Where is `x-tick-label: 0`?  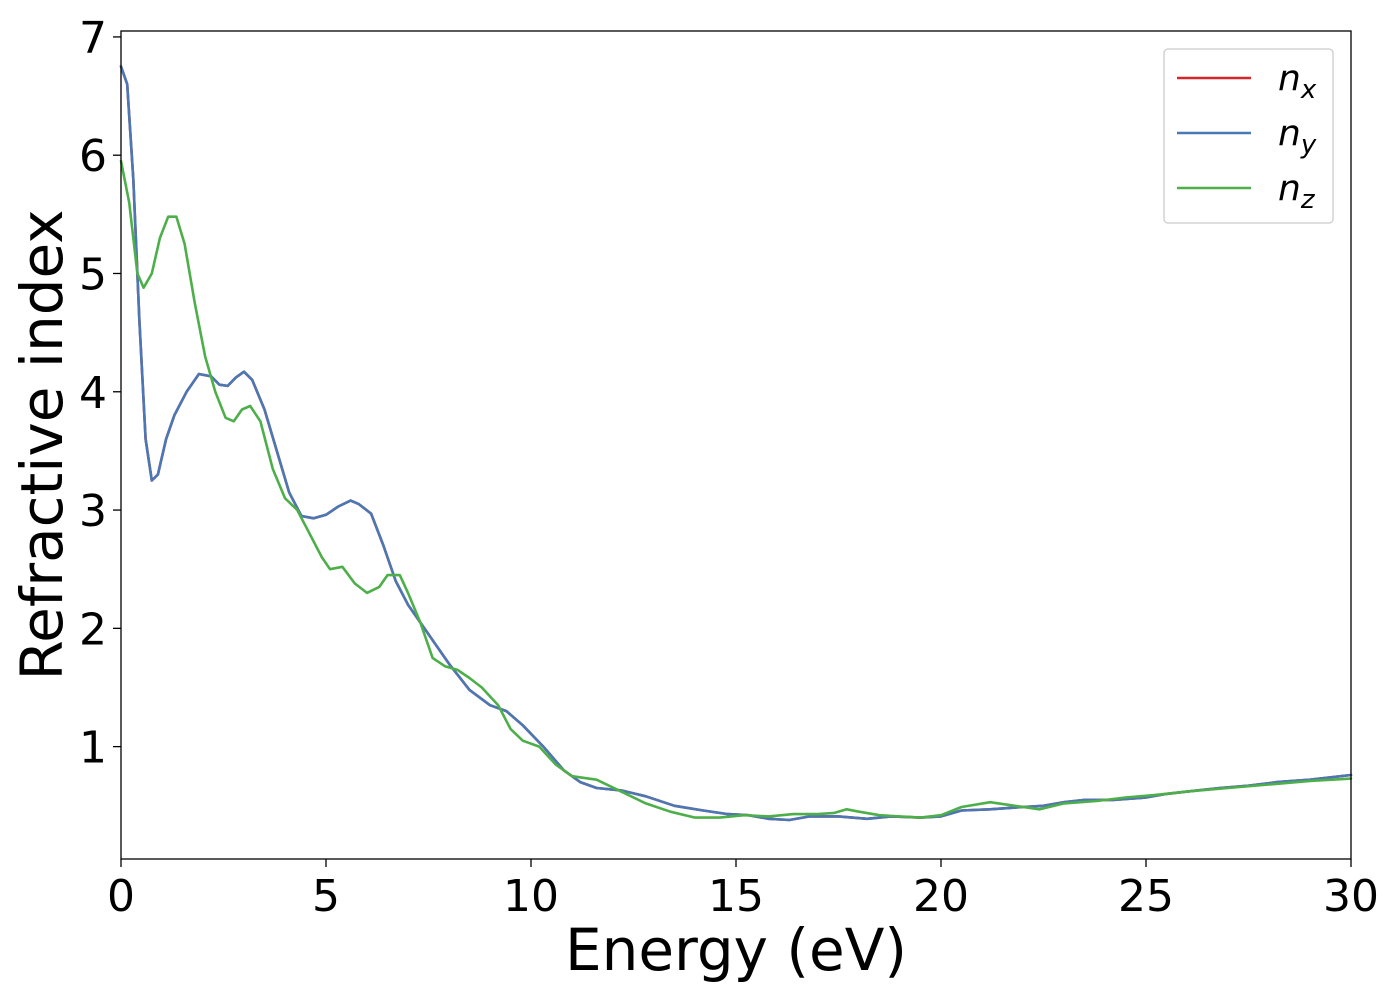
x-tick-label: 0 is located at coordinates (121, 896).